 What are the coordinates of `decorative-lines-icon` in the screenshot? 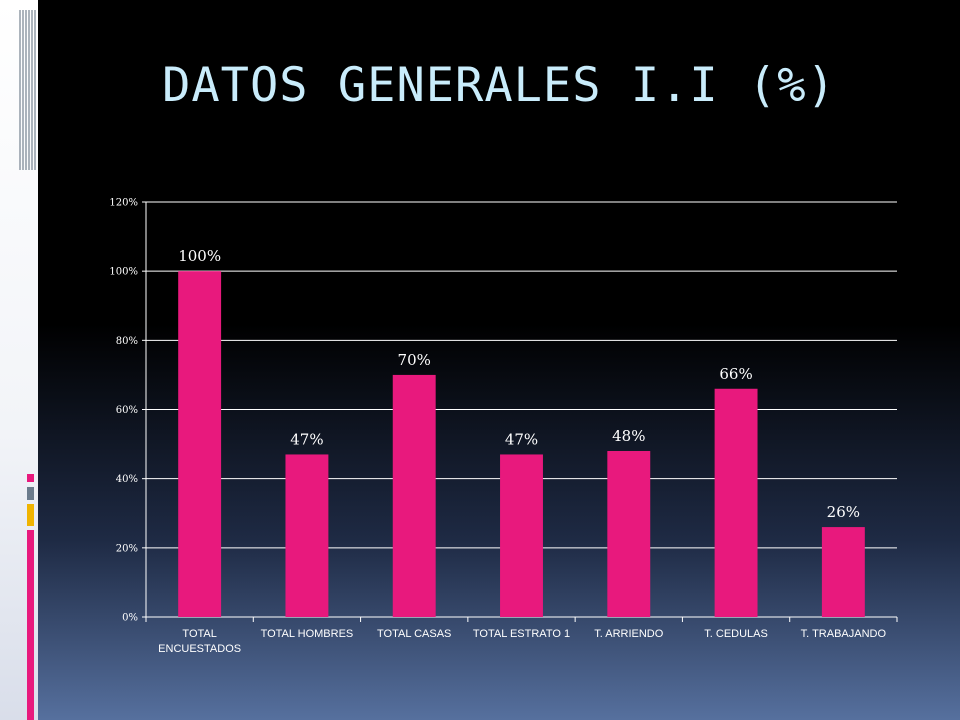 It's located at (27, 90).